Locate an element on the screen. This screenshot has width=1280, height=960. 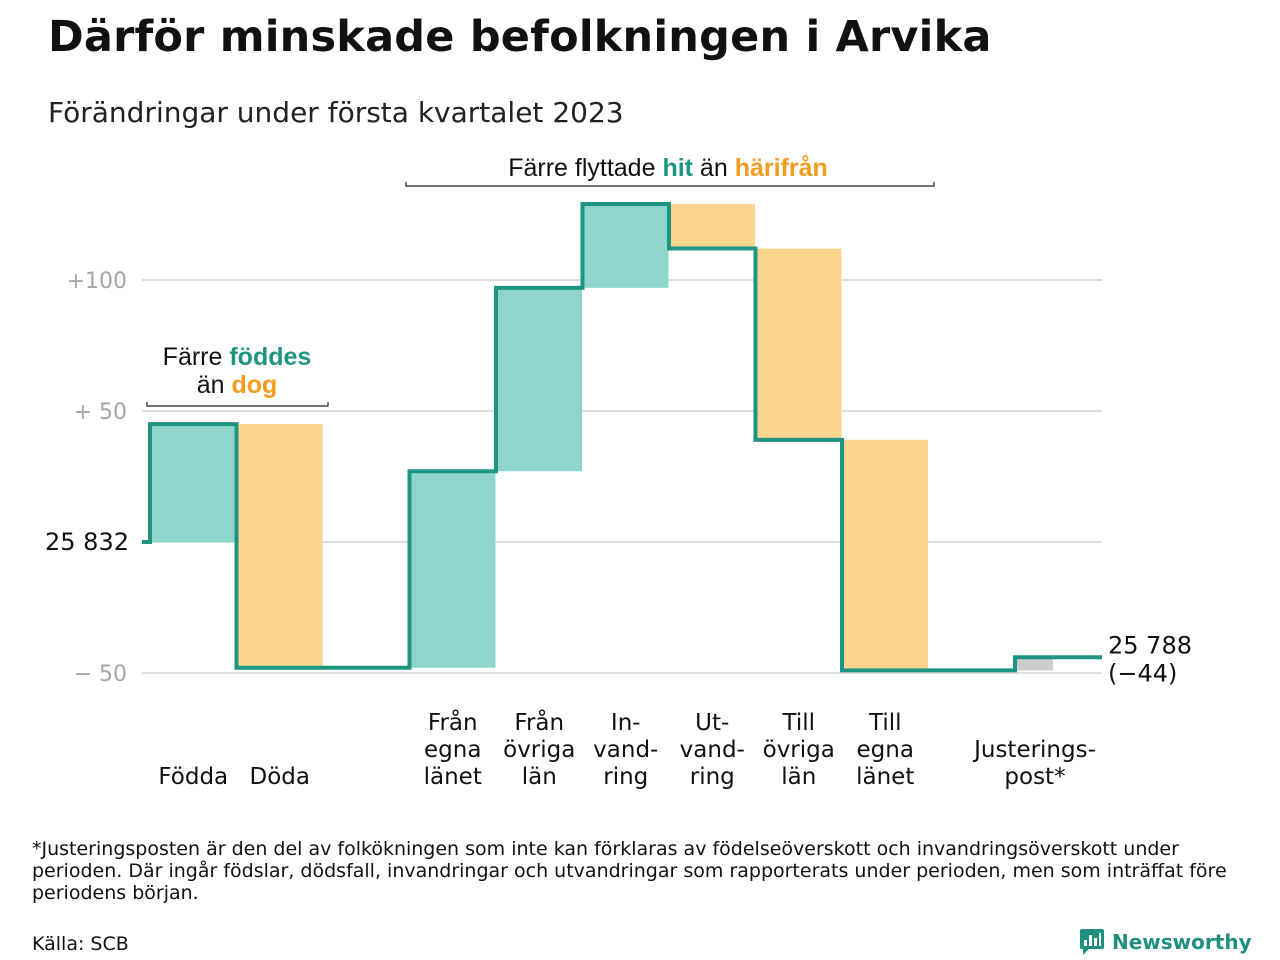
annotation-births-bracket is located at coordinates (237, 404).